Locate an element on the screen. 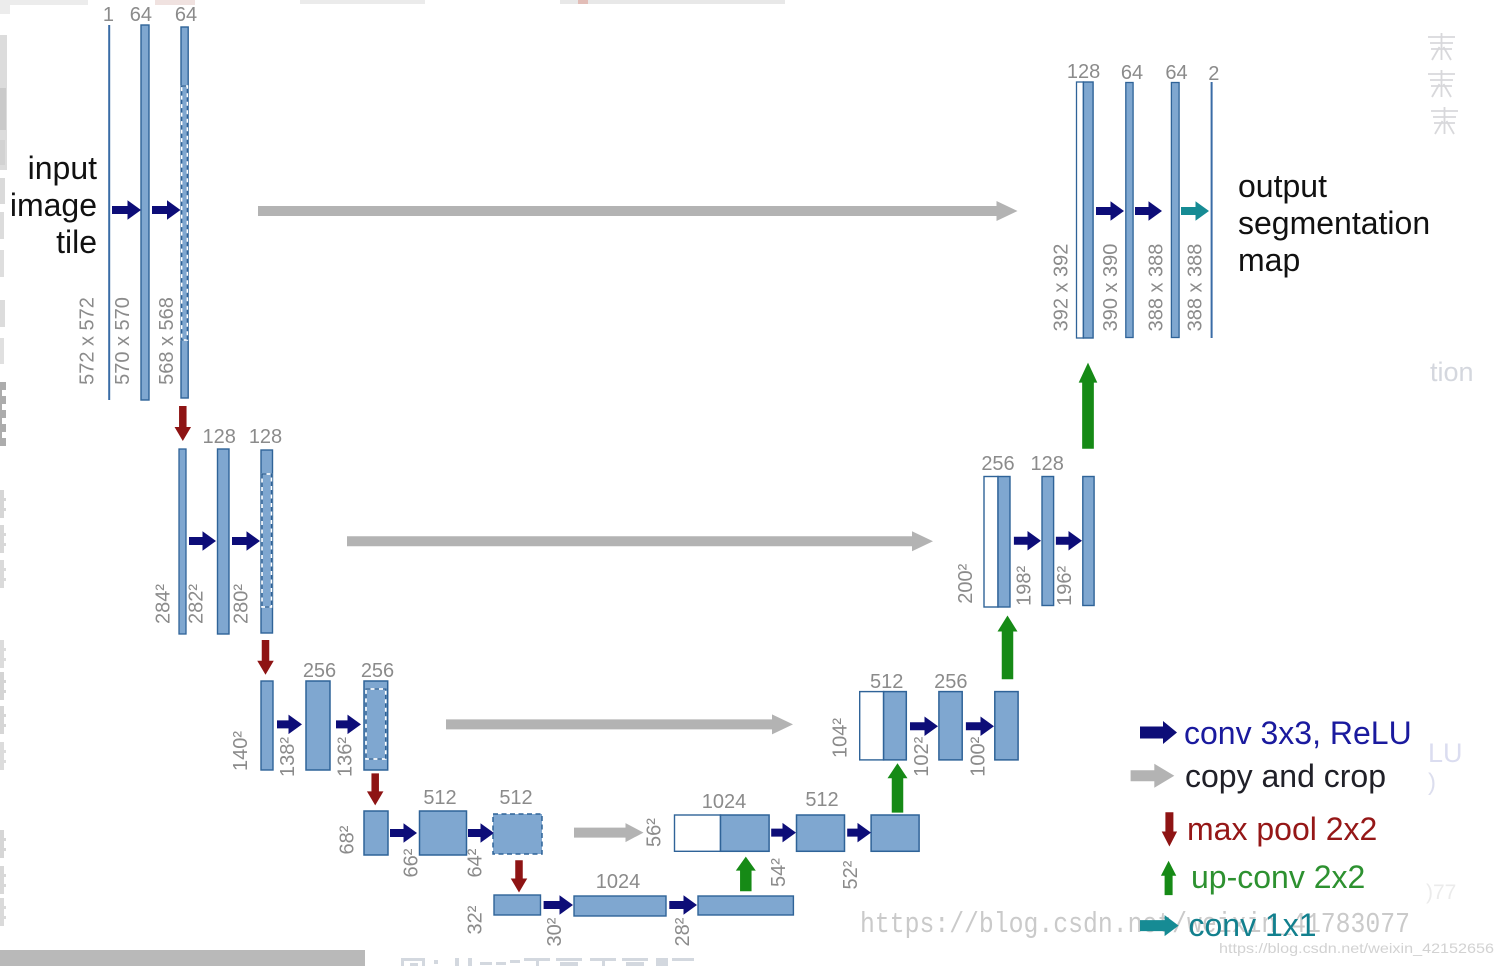 The height and width of the screenshot is (966, 1501). svg-text: 100² is located at coordinates (979, 756).